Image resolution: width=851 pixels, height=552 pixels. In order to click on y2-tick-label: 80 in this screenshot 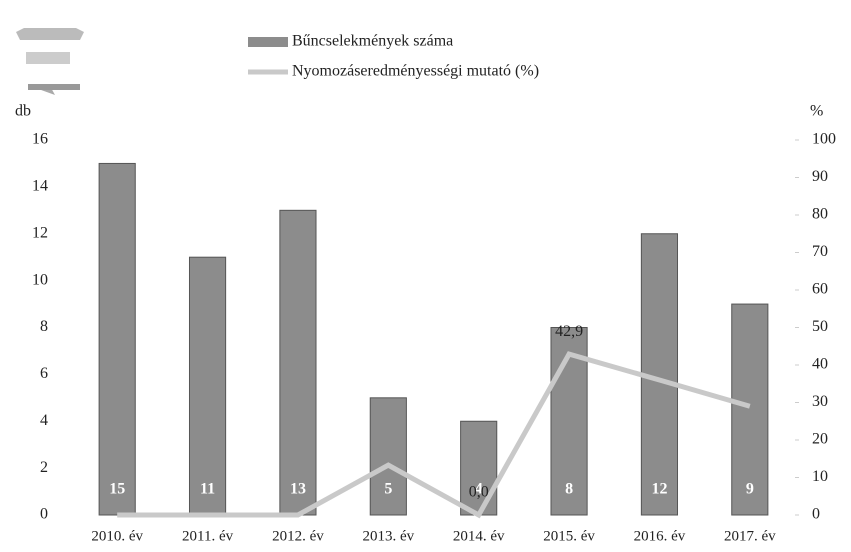, I will do `click(820, 214)`.